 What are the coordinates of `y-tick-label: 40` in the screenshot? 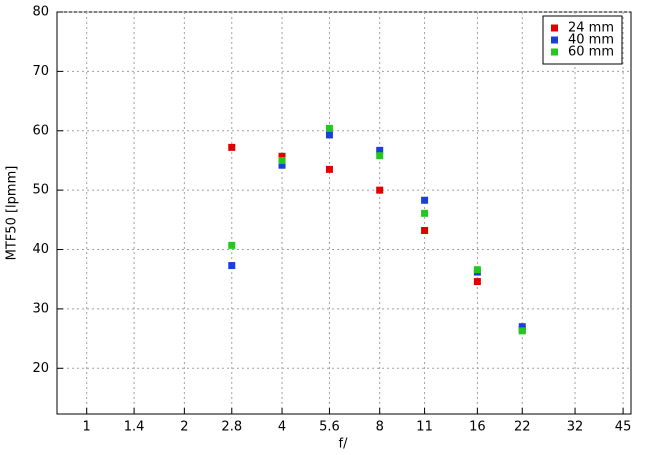 It's located at (40, 249).